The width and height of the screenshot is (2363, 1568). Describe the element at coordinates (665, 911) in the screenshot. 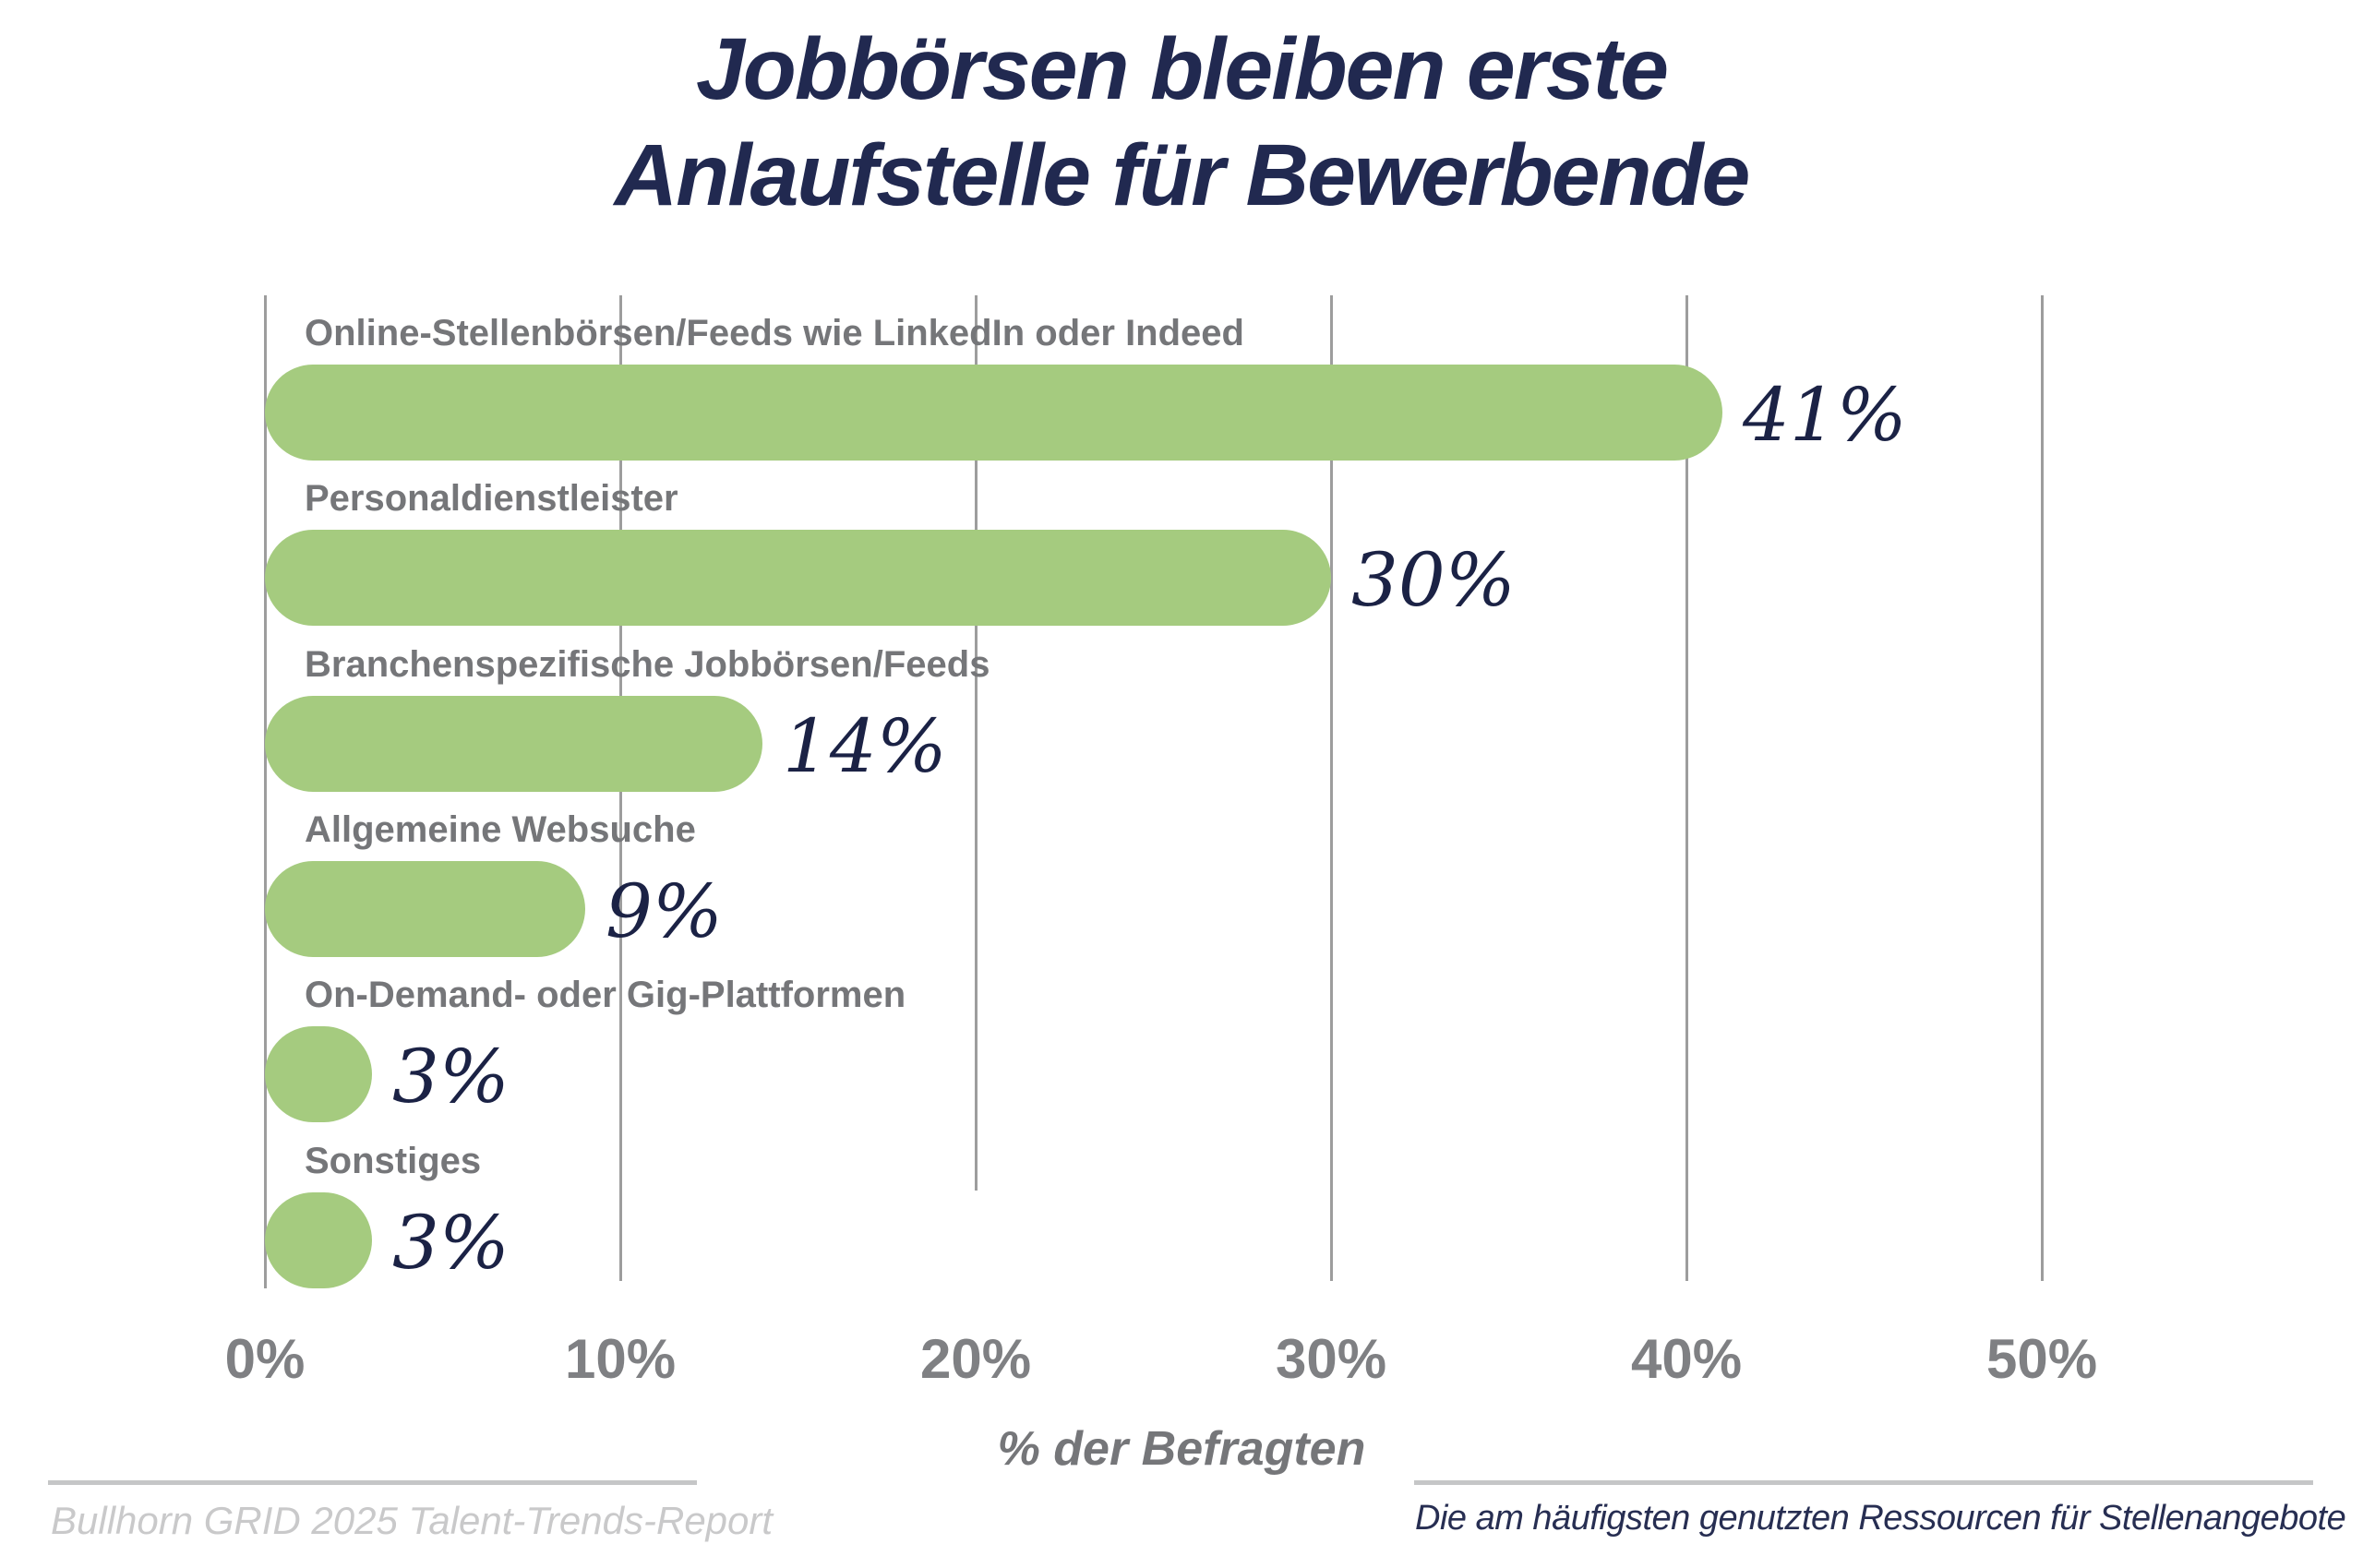

I see `bar-value-label: 9%` at that location.